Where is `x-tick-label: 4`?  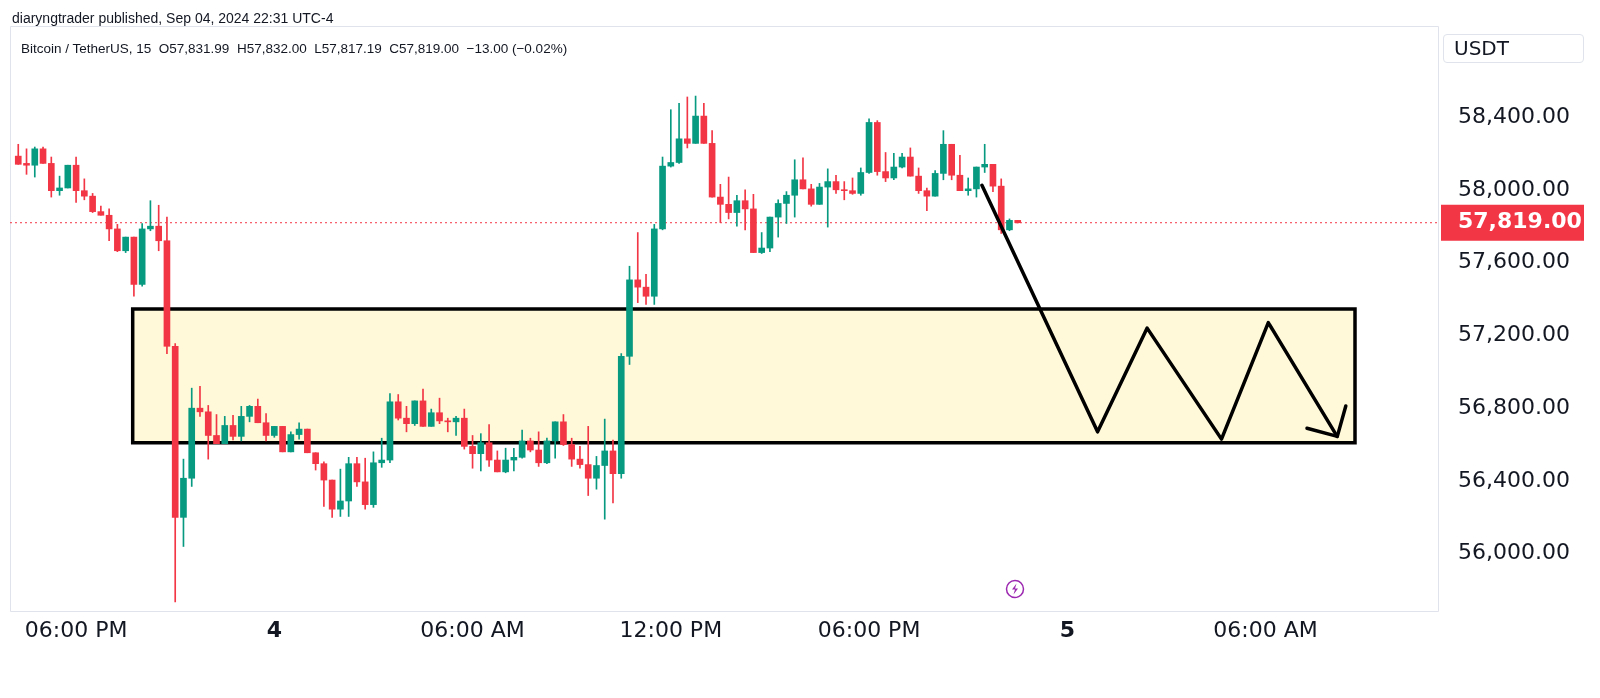
x-tick-label: 4 is located at coordinates (274, 629).